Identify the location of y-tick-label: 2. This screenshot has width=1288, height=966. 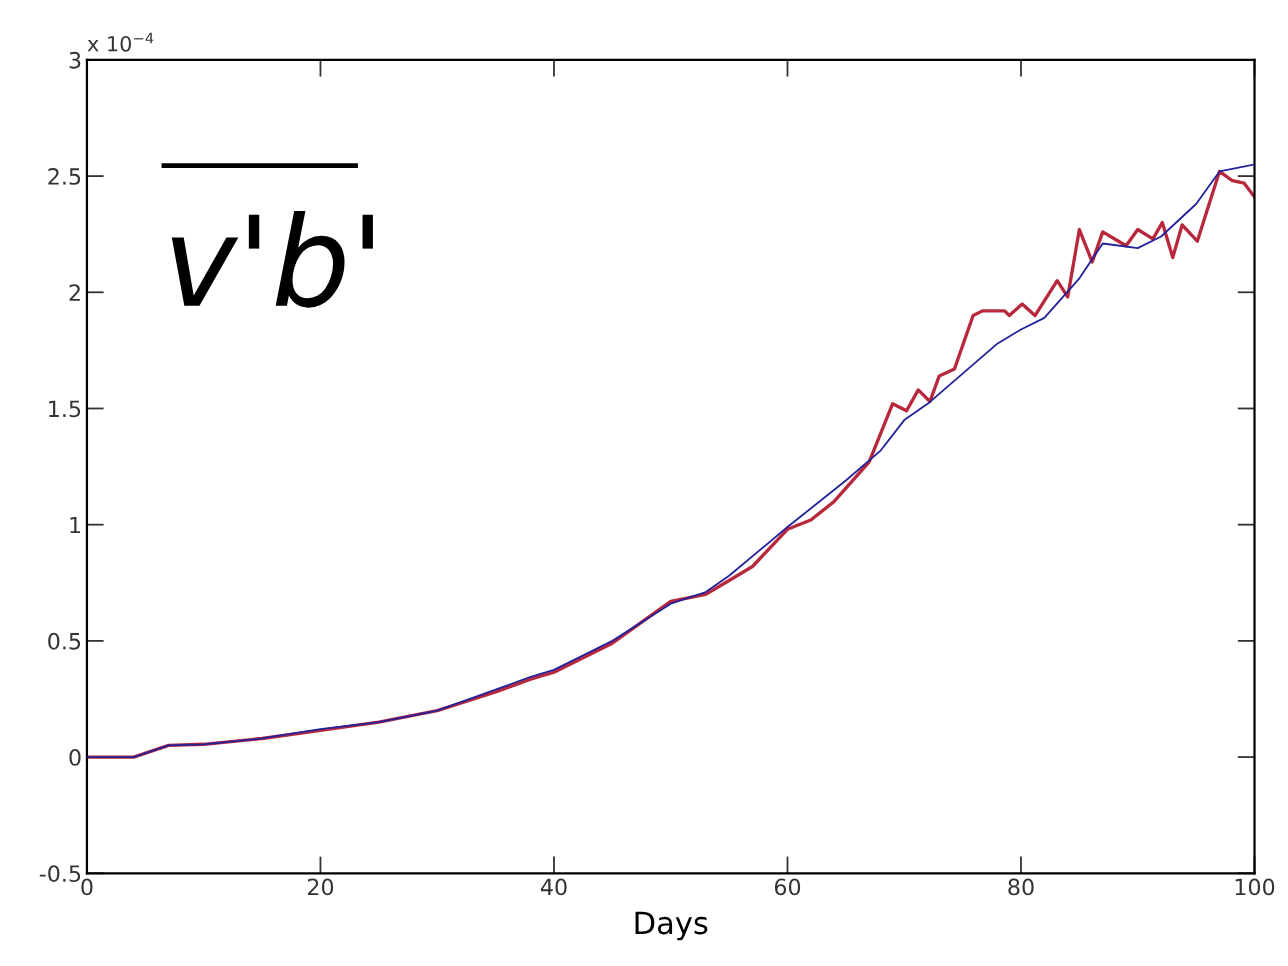
(74, 292).